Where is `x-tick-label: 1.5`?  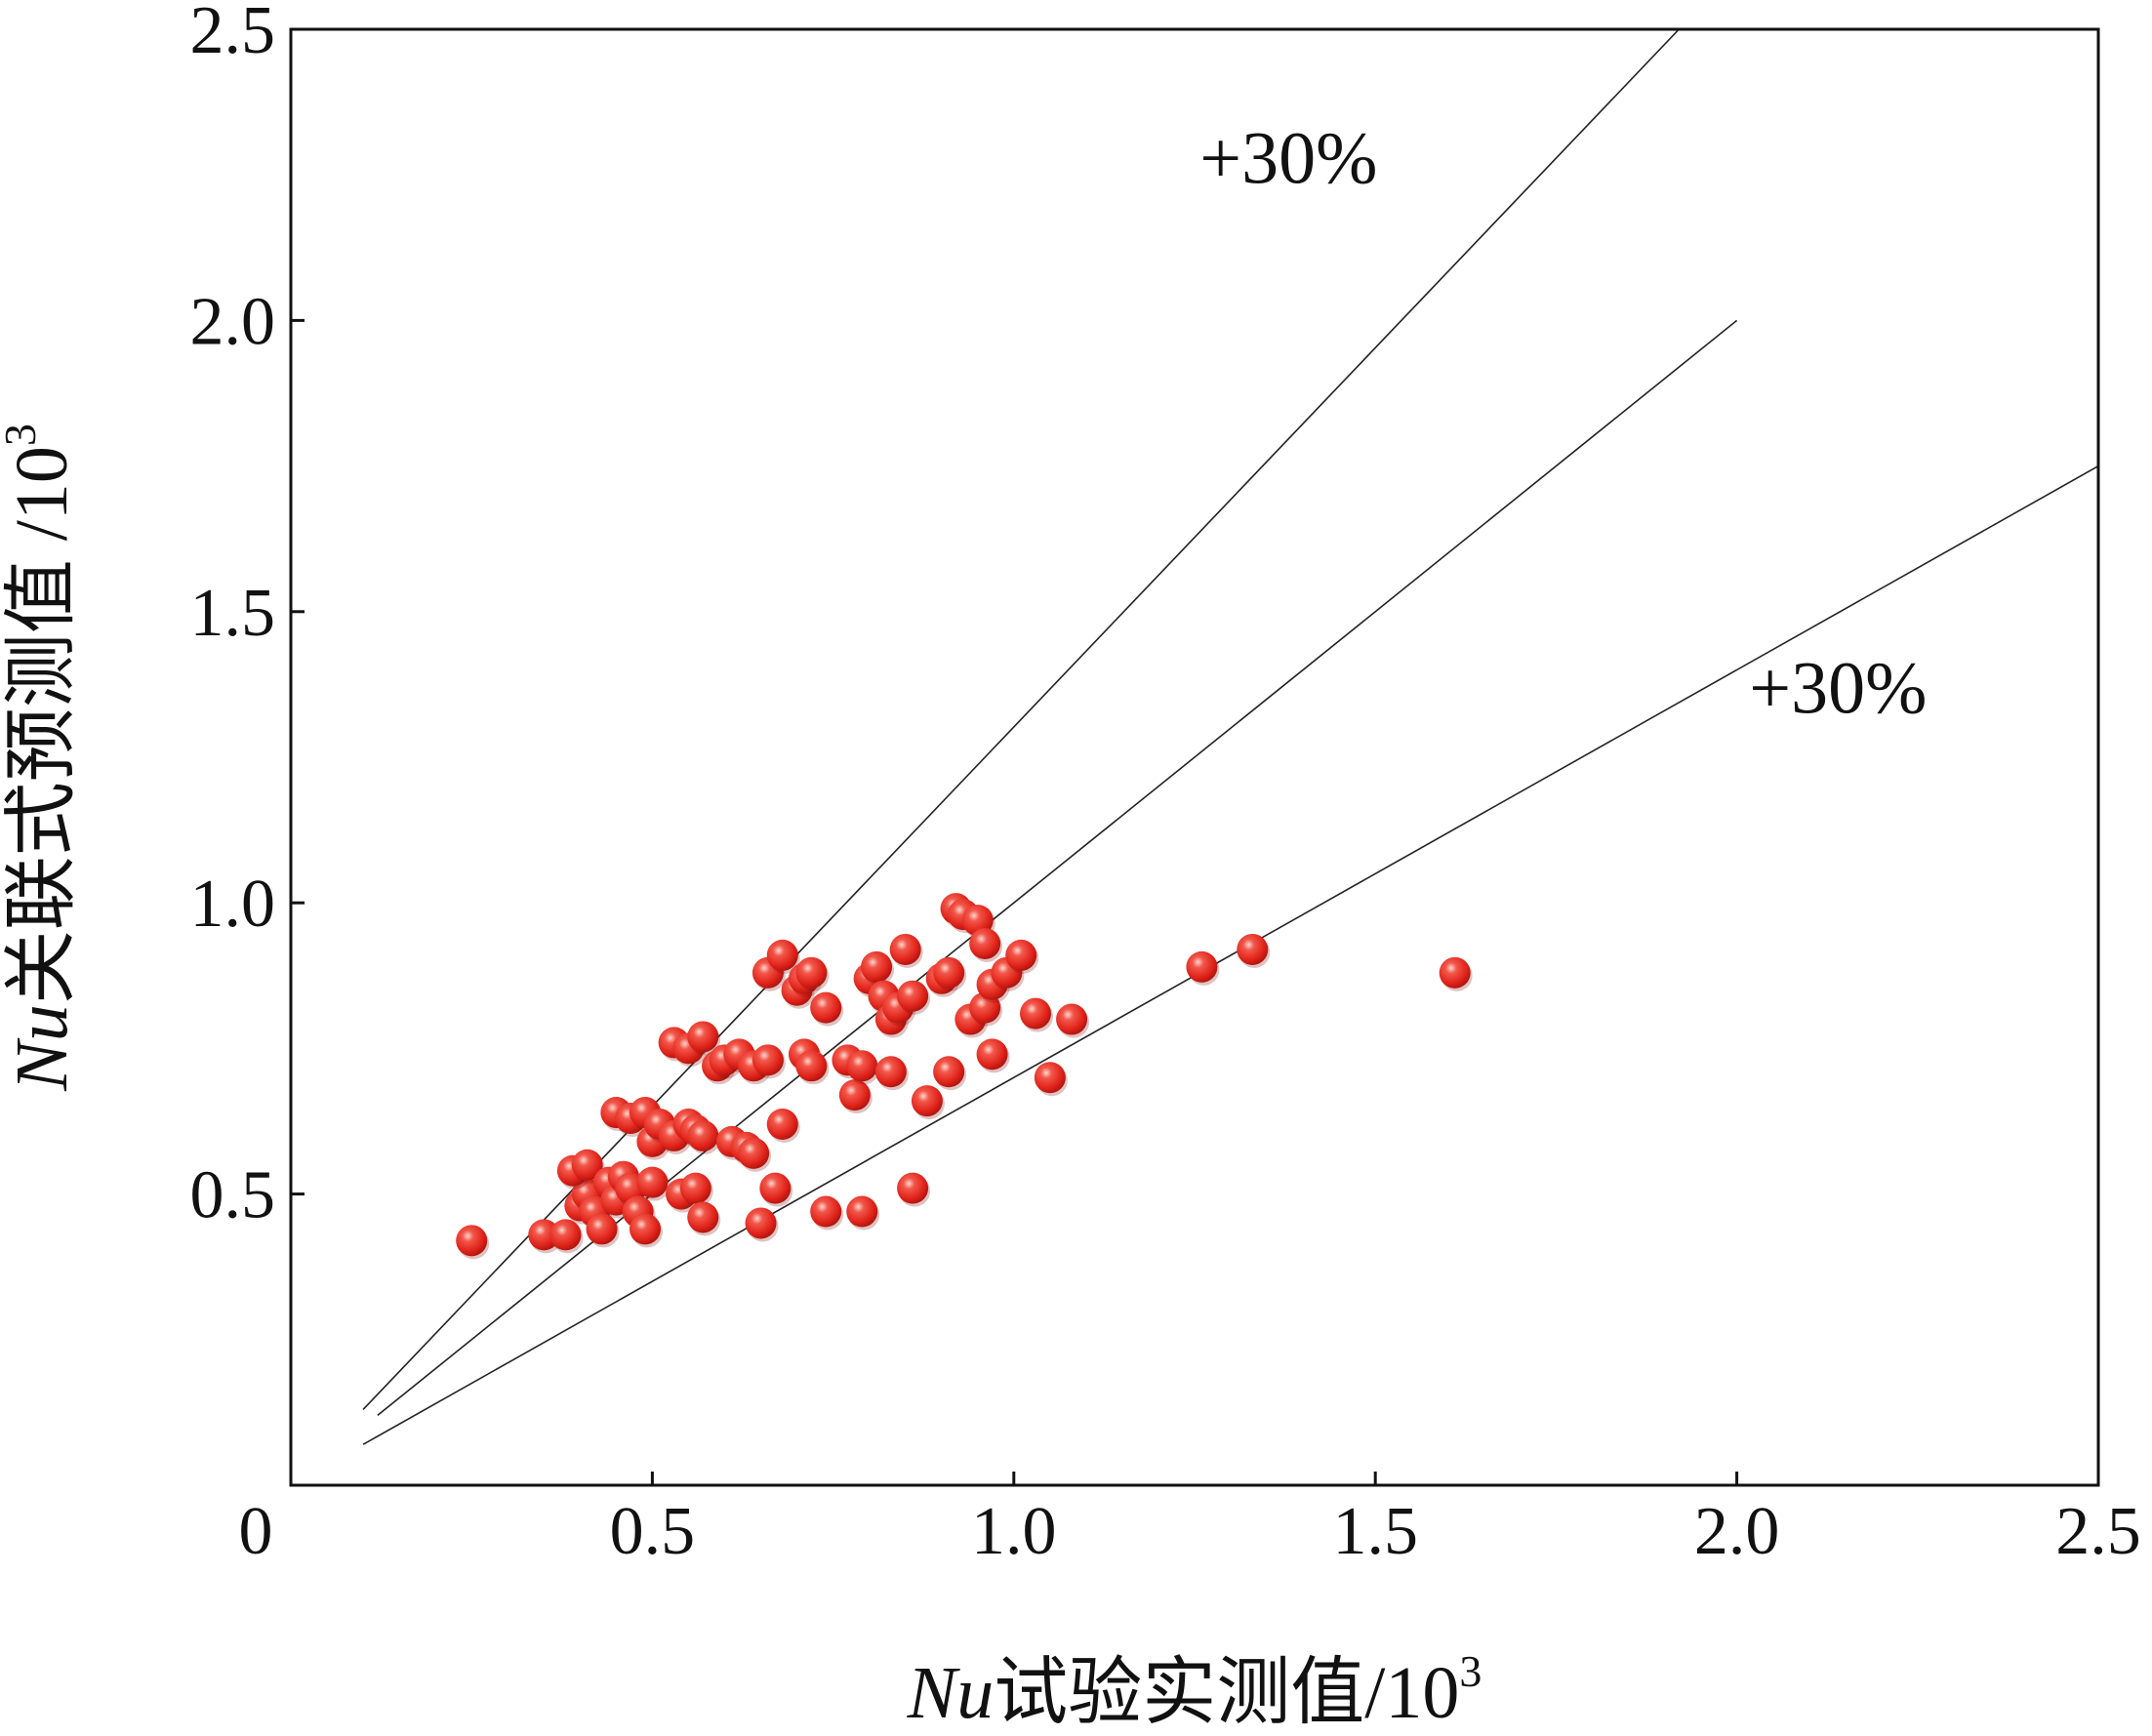
x-tick-label: 1.5 is located at coordinates (1375, 1531).